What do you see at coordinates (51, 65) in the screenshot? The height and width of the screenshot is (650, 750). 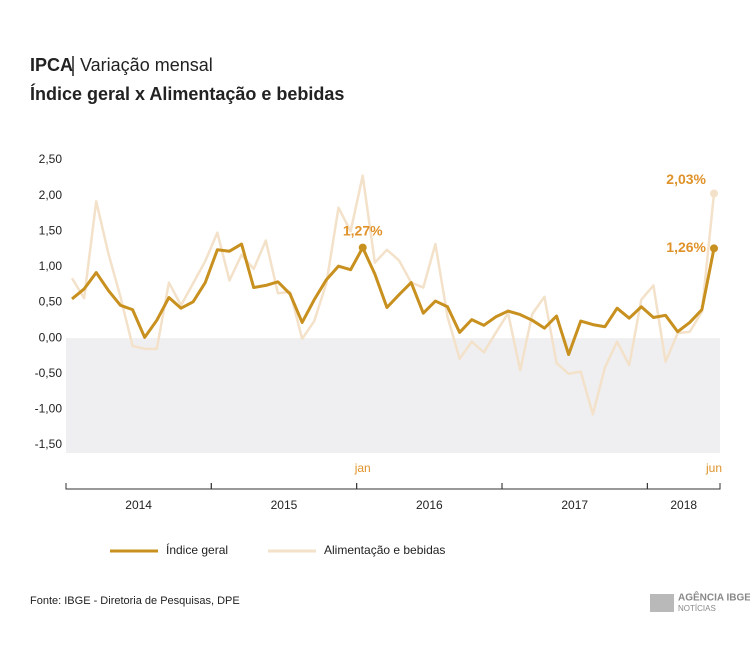 I see `chart-title: IPCA` at bounding box center [51, 65].